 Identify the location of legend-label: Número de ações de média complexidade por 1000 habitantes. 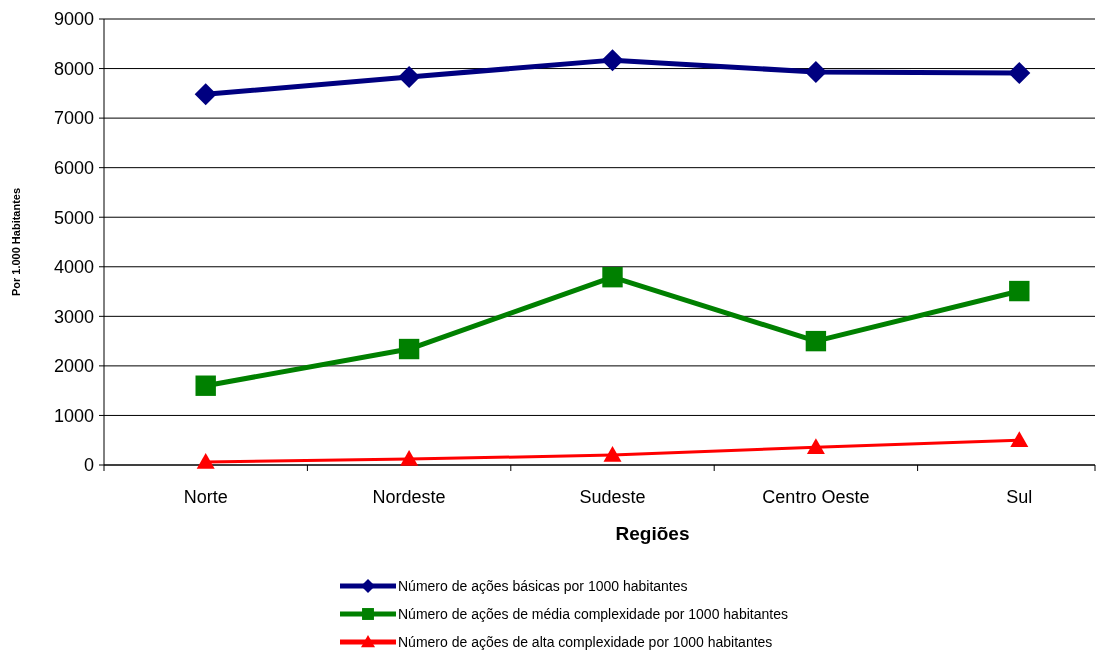
(593, 613).